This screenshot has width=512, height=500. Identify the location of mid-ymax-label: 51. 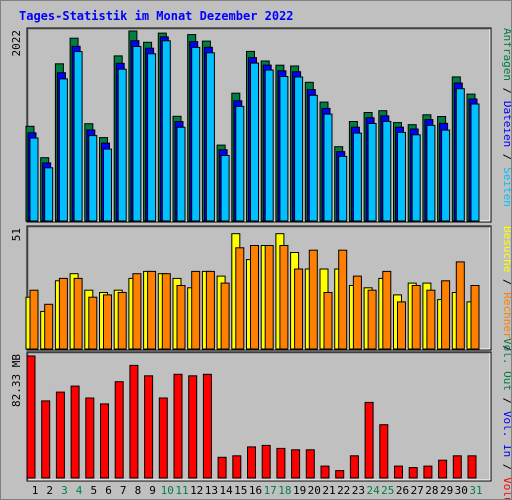
(16, 234).